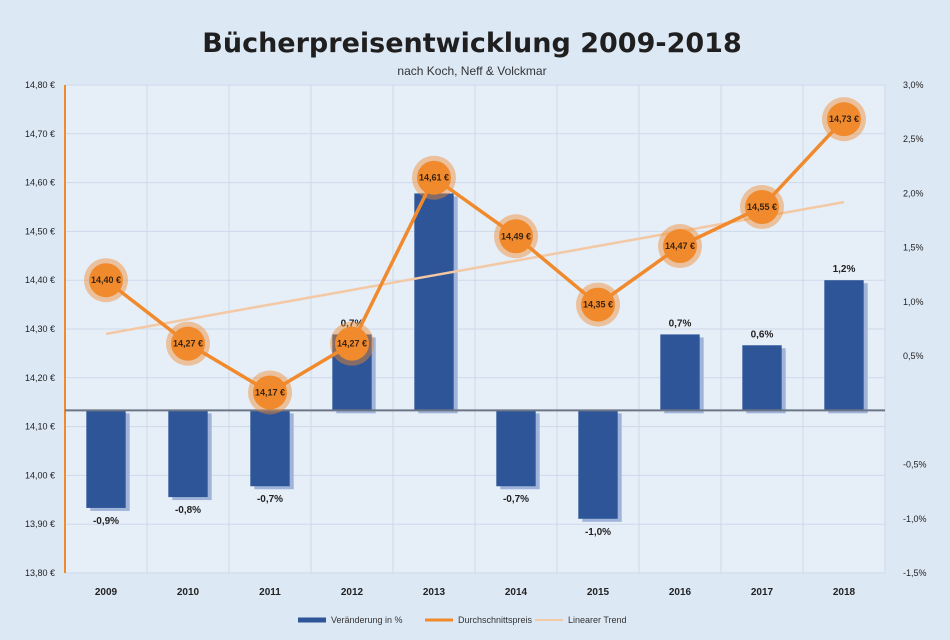 The image size is (950, 640). What do you see at coordinates (913, 302) in the screenshot?
I see `right-axis-tick-label: 1,0%` at bounding box center [913, 302].